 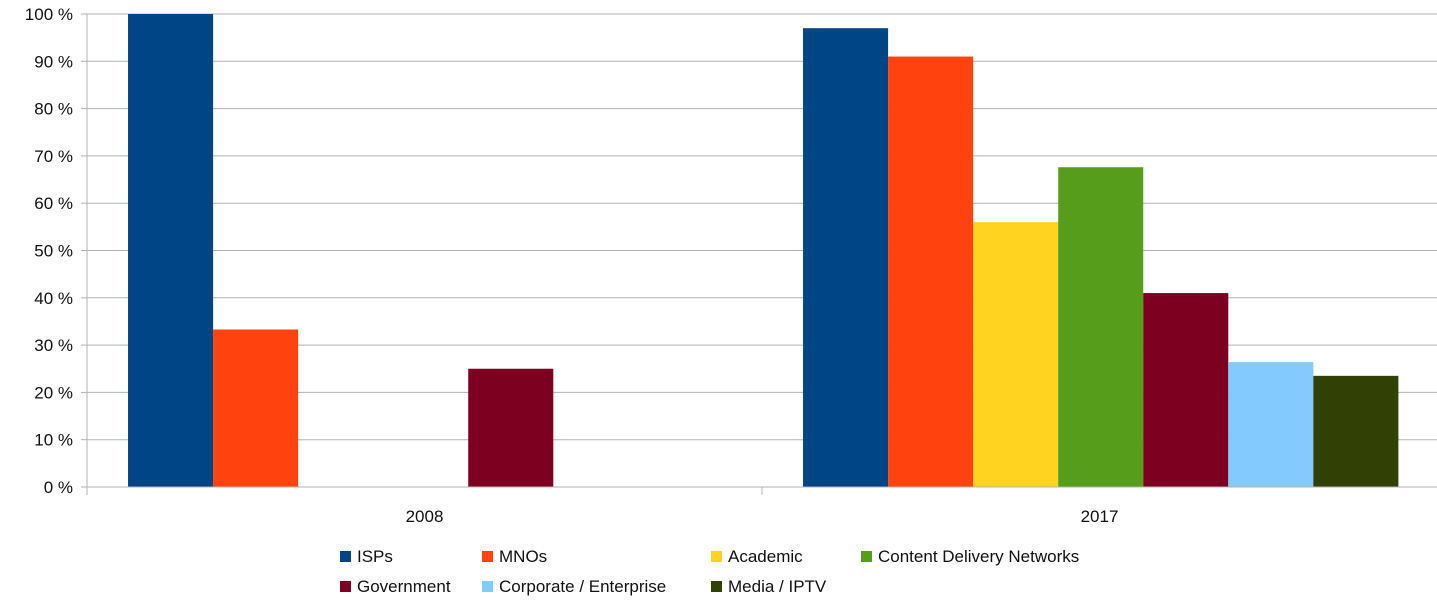 What do you see at coordinates (425, 516) in the screenshot?
I see `x-tick-label: 2008` at bounding box center [425, 516].